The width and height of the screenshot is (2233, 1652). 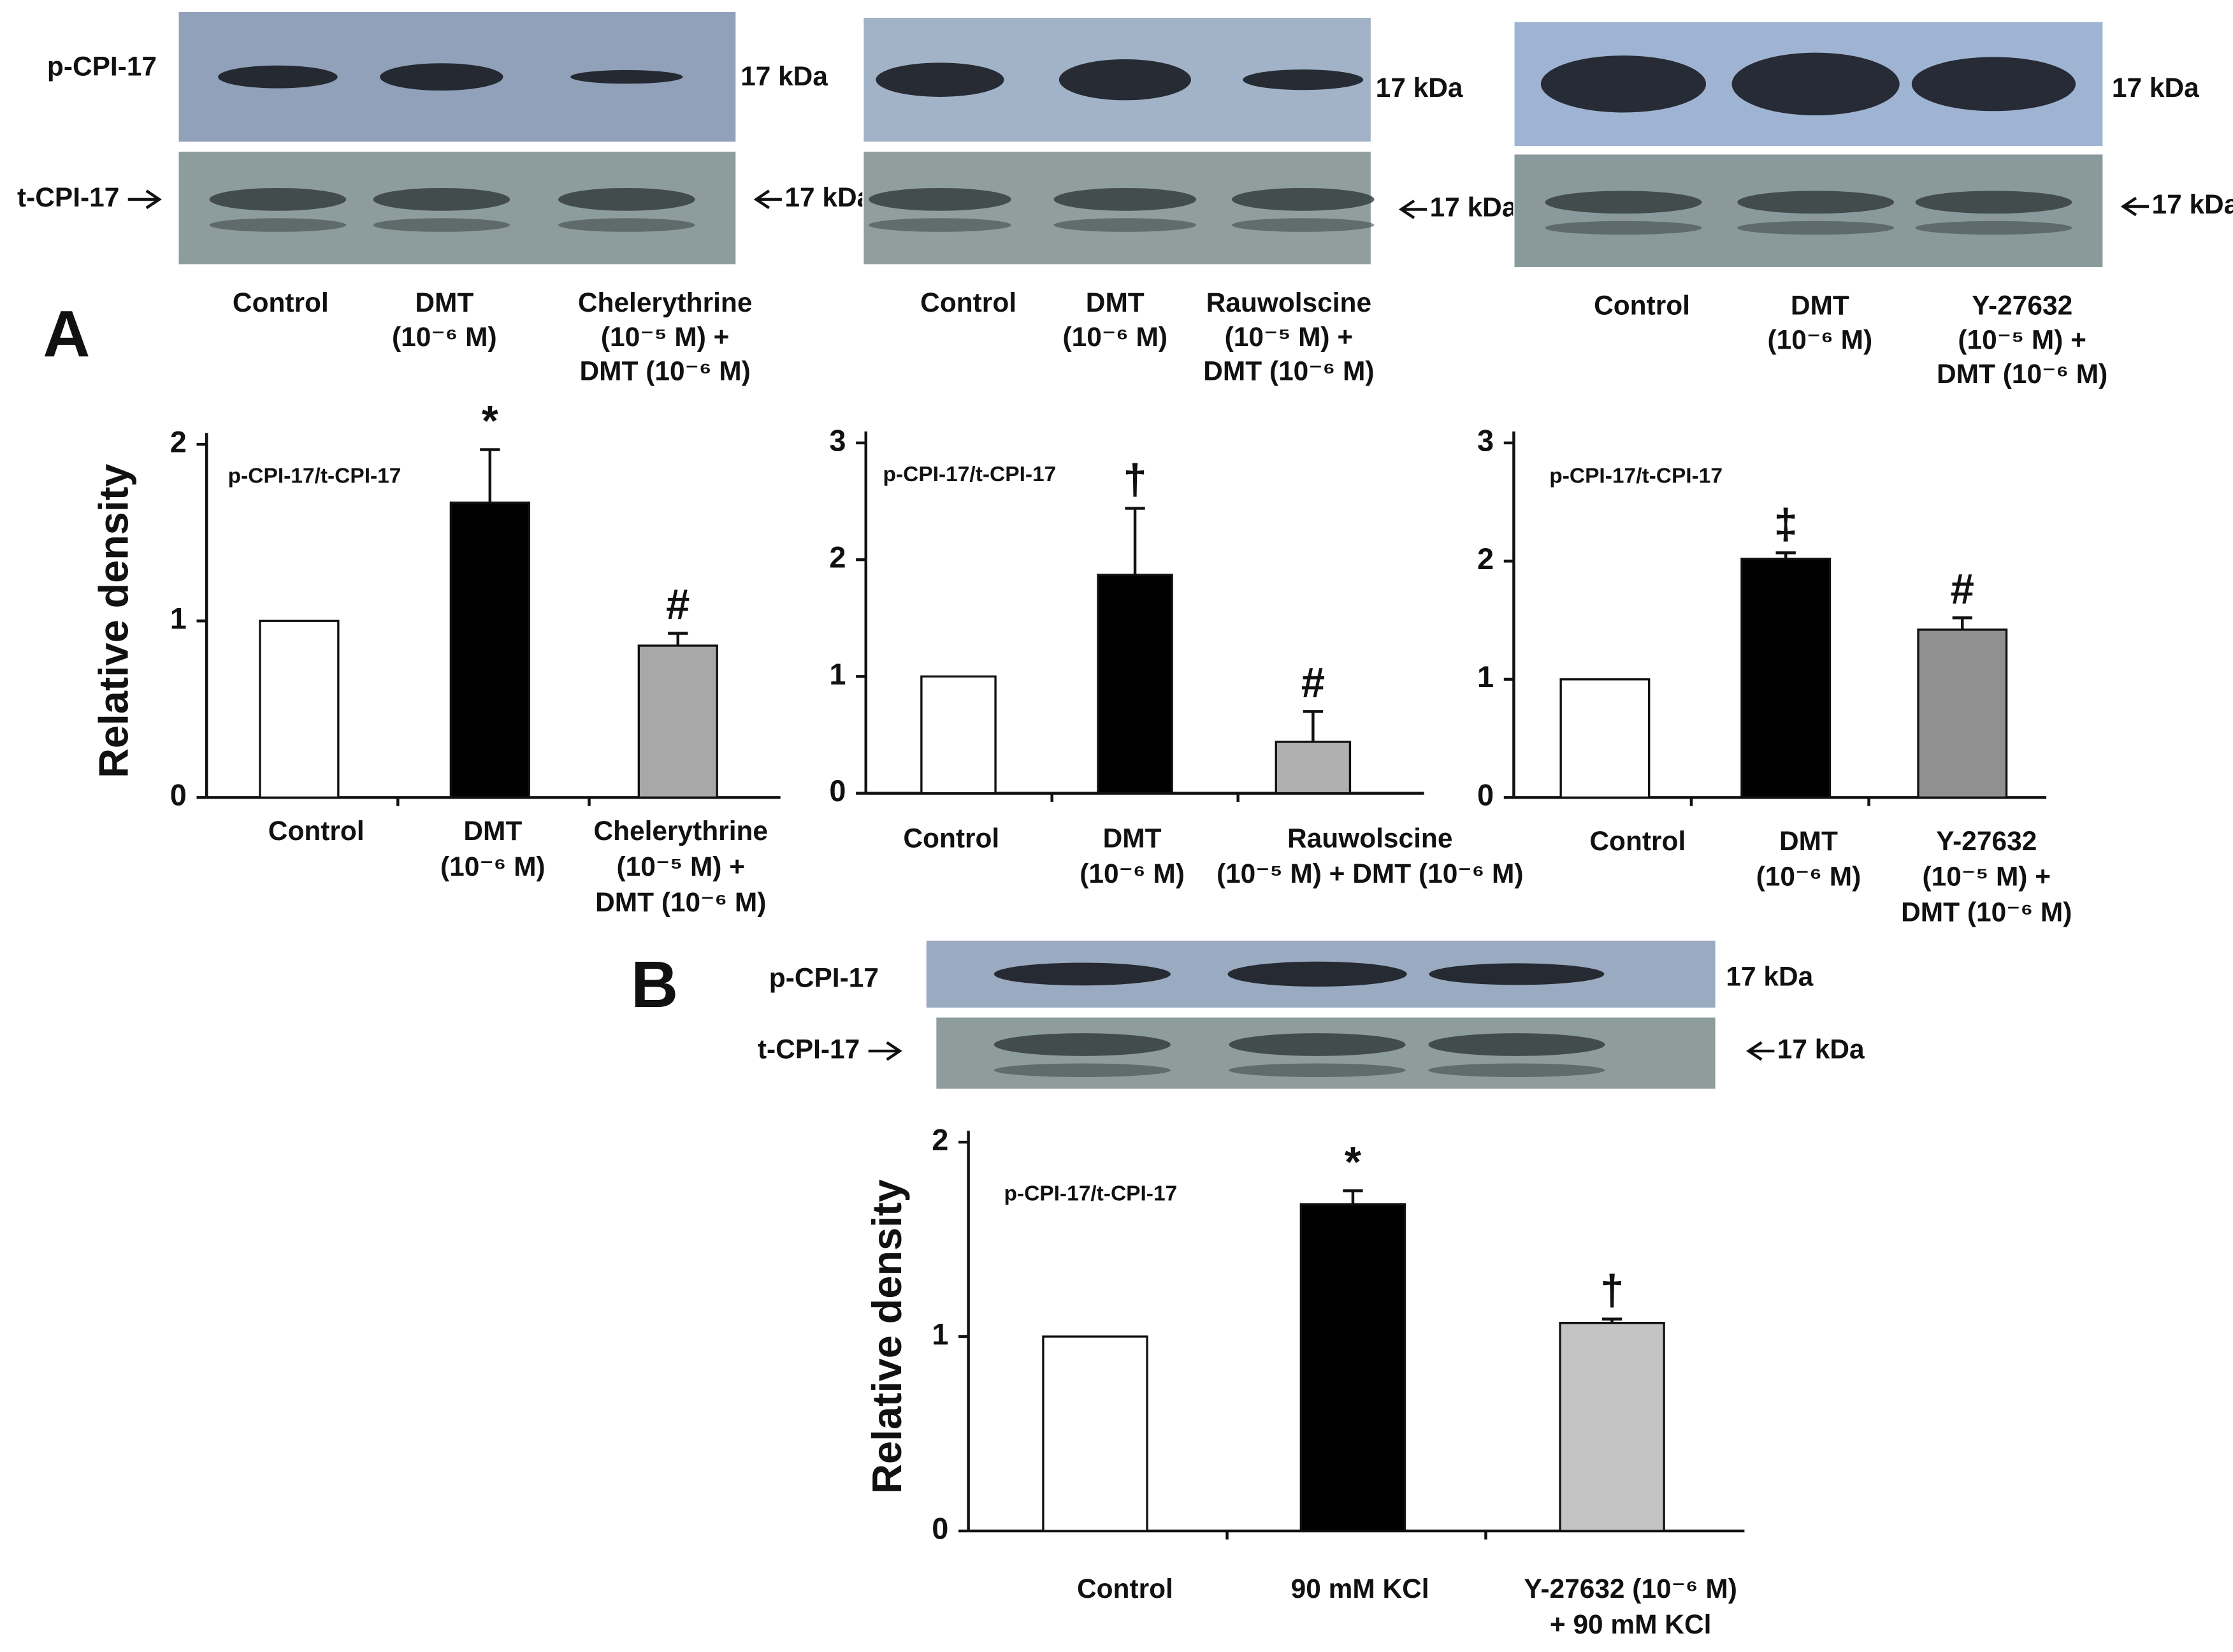 I want to click on x-tick-label: Rauwolscine (10⁻⁵ M) + DMT (10⁻⁶ M), so click(x=1370, y=856).